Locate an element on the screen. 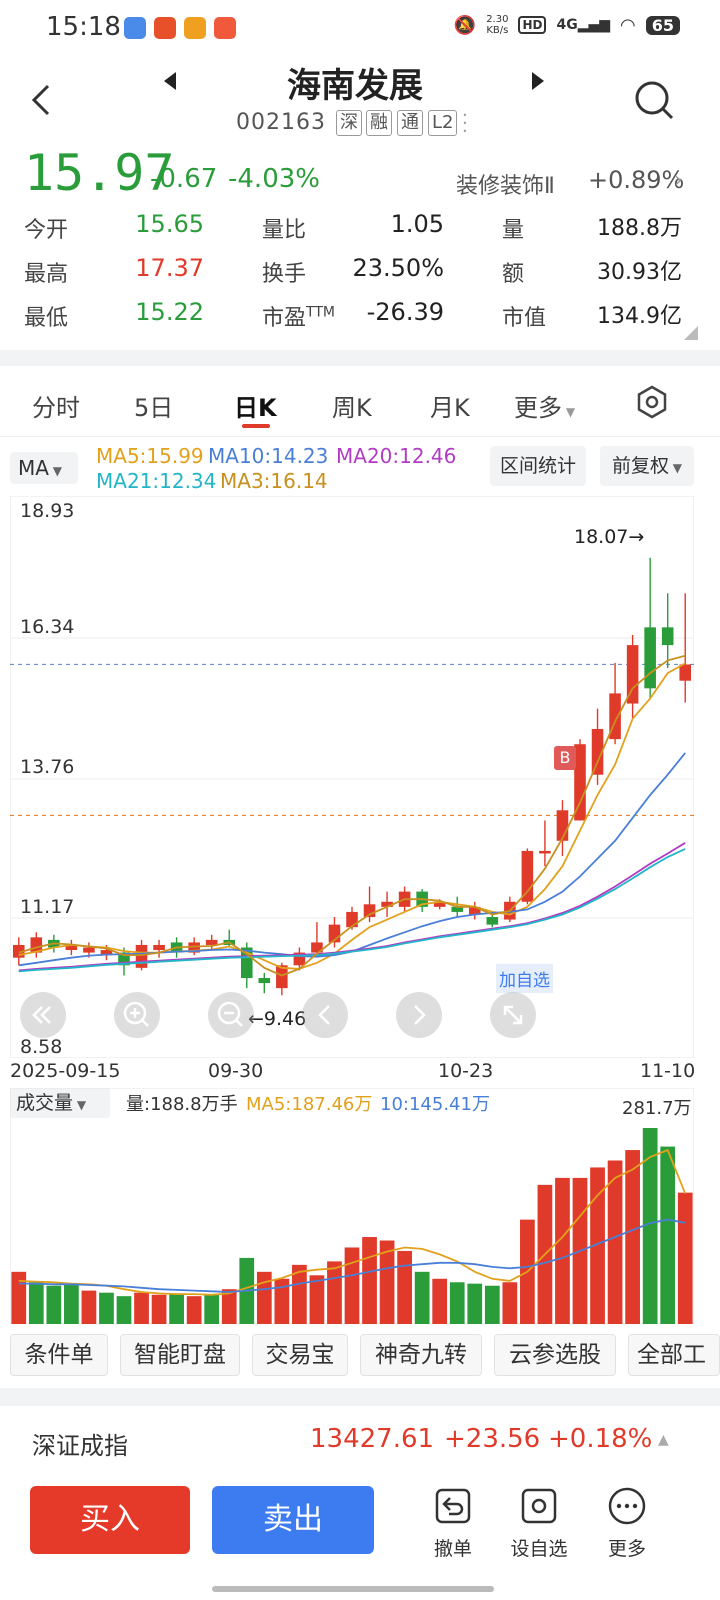 This screenshot has height=1600, width=720. sell-button: 卖出 is located at coordinates (293, 1520).